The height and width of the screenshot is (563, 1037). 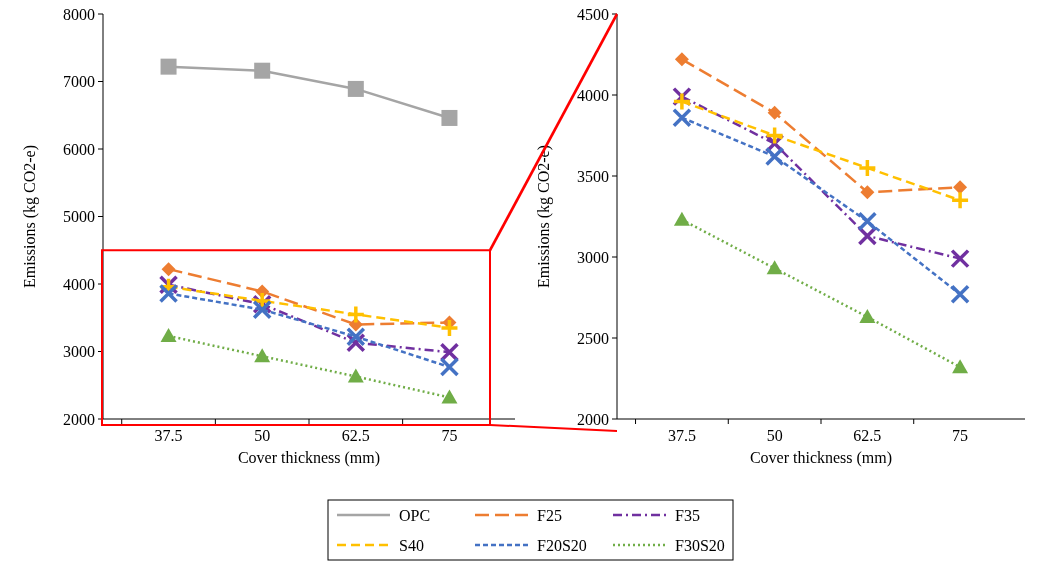 I want to click on legend-label: F30S20, so click(x=700, y=545).